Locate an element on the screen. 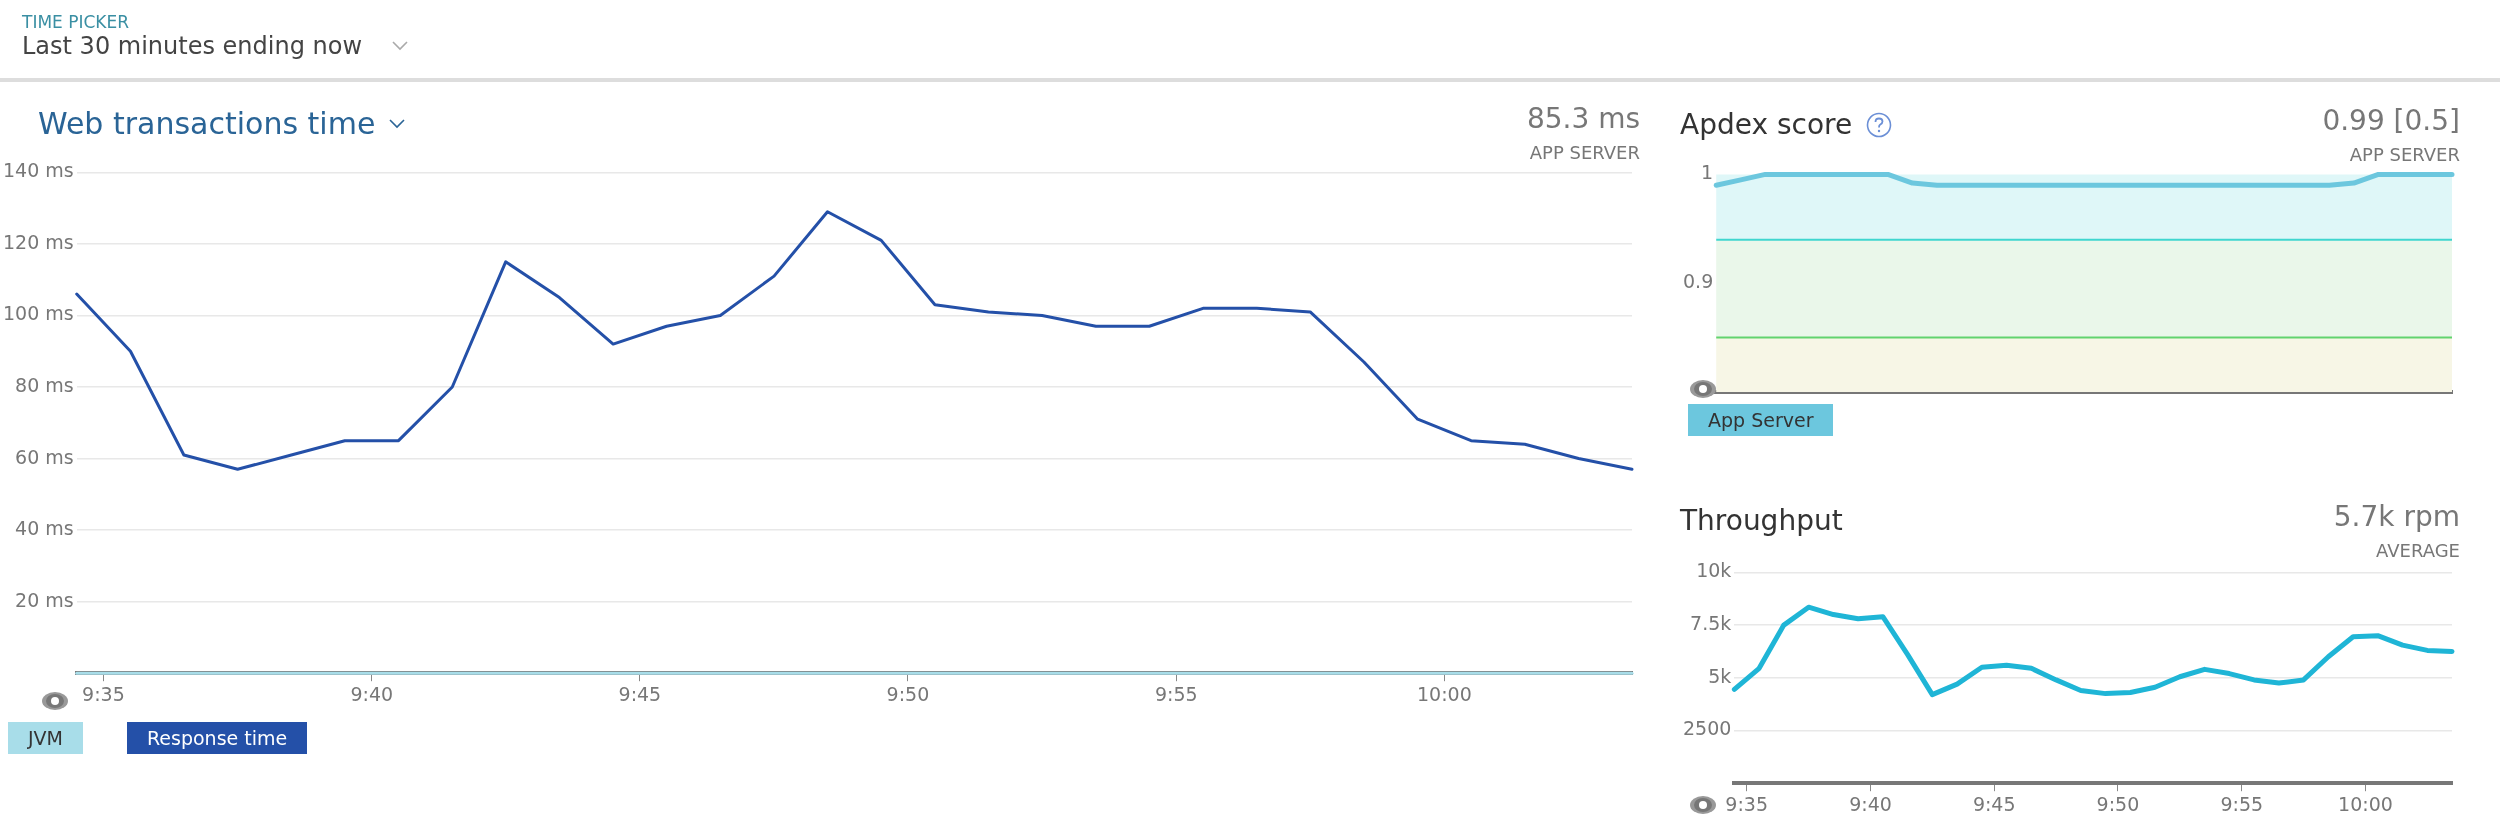 The image size is (2500, 829). y-tick-label: 80 ms is located at coordinates (44, 384).